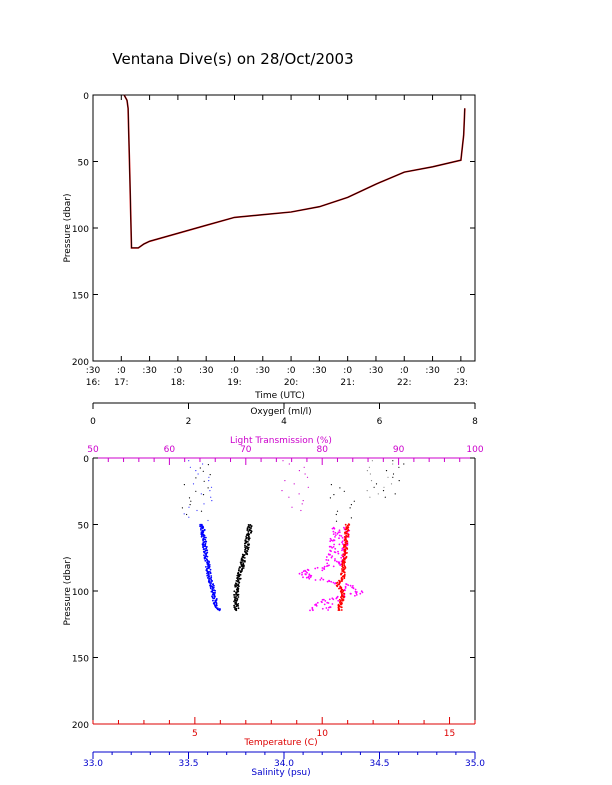 Image resolution: width=612 pixels, height=785 pixels. What do you see at coordinates (189, 422) in the screenshot?
I see `oxygen-tick-label: 2` at bounding box center [189, 422].